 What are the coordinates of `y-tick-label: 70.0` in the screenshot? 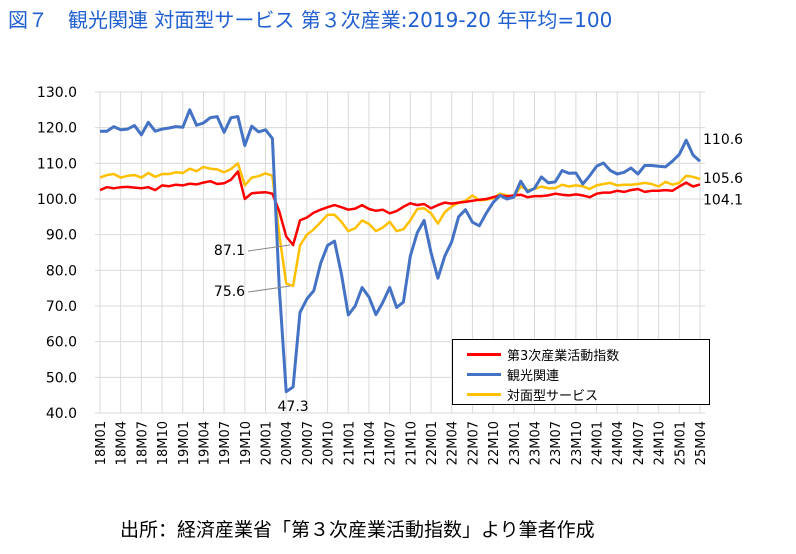 It's located at (61, 307).